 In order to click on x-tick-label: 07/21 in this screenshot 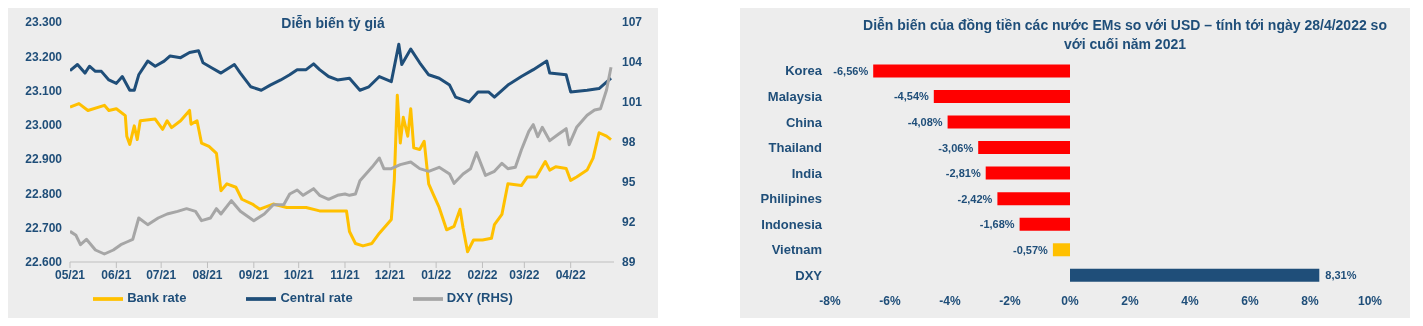, I will do `click(161, 274)`.